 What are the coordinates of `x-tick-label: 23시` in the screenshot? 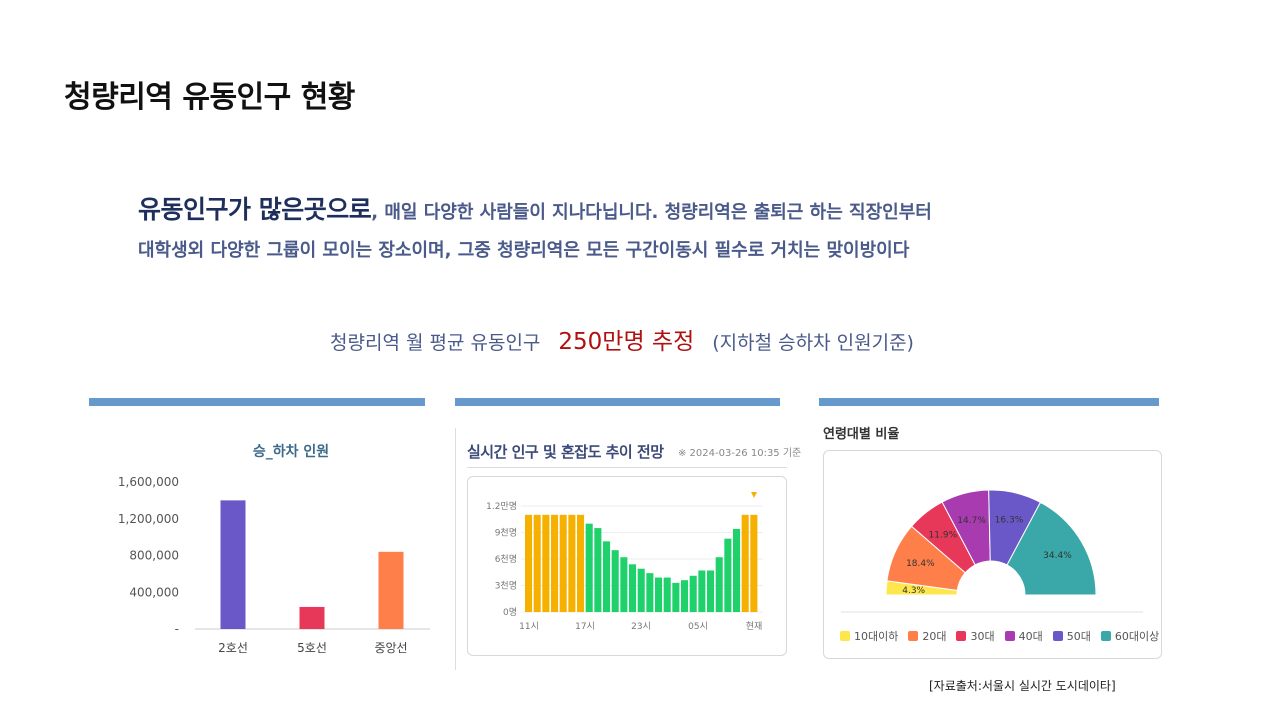 It's located at (641, 626).